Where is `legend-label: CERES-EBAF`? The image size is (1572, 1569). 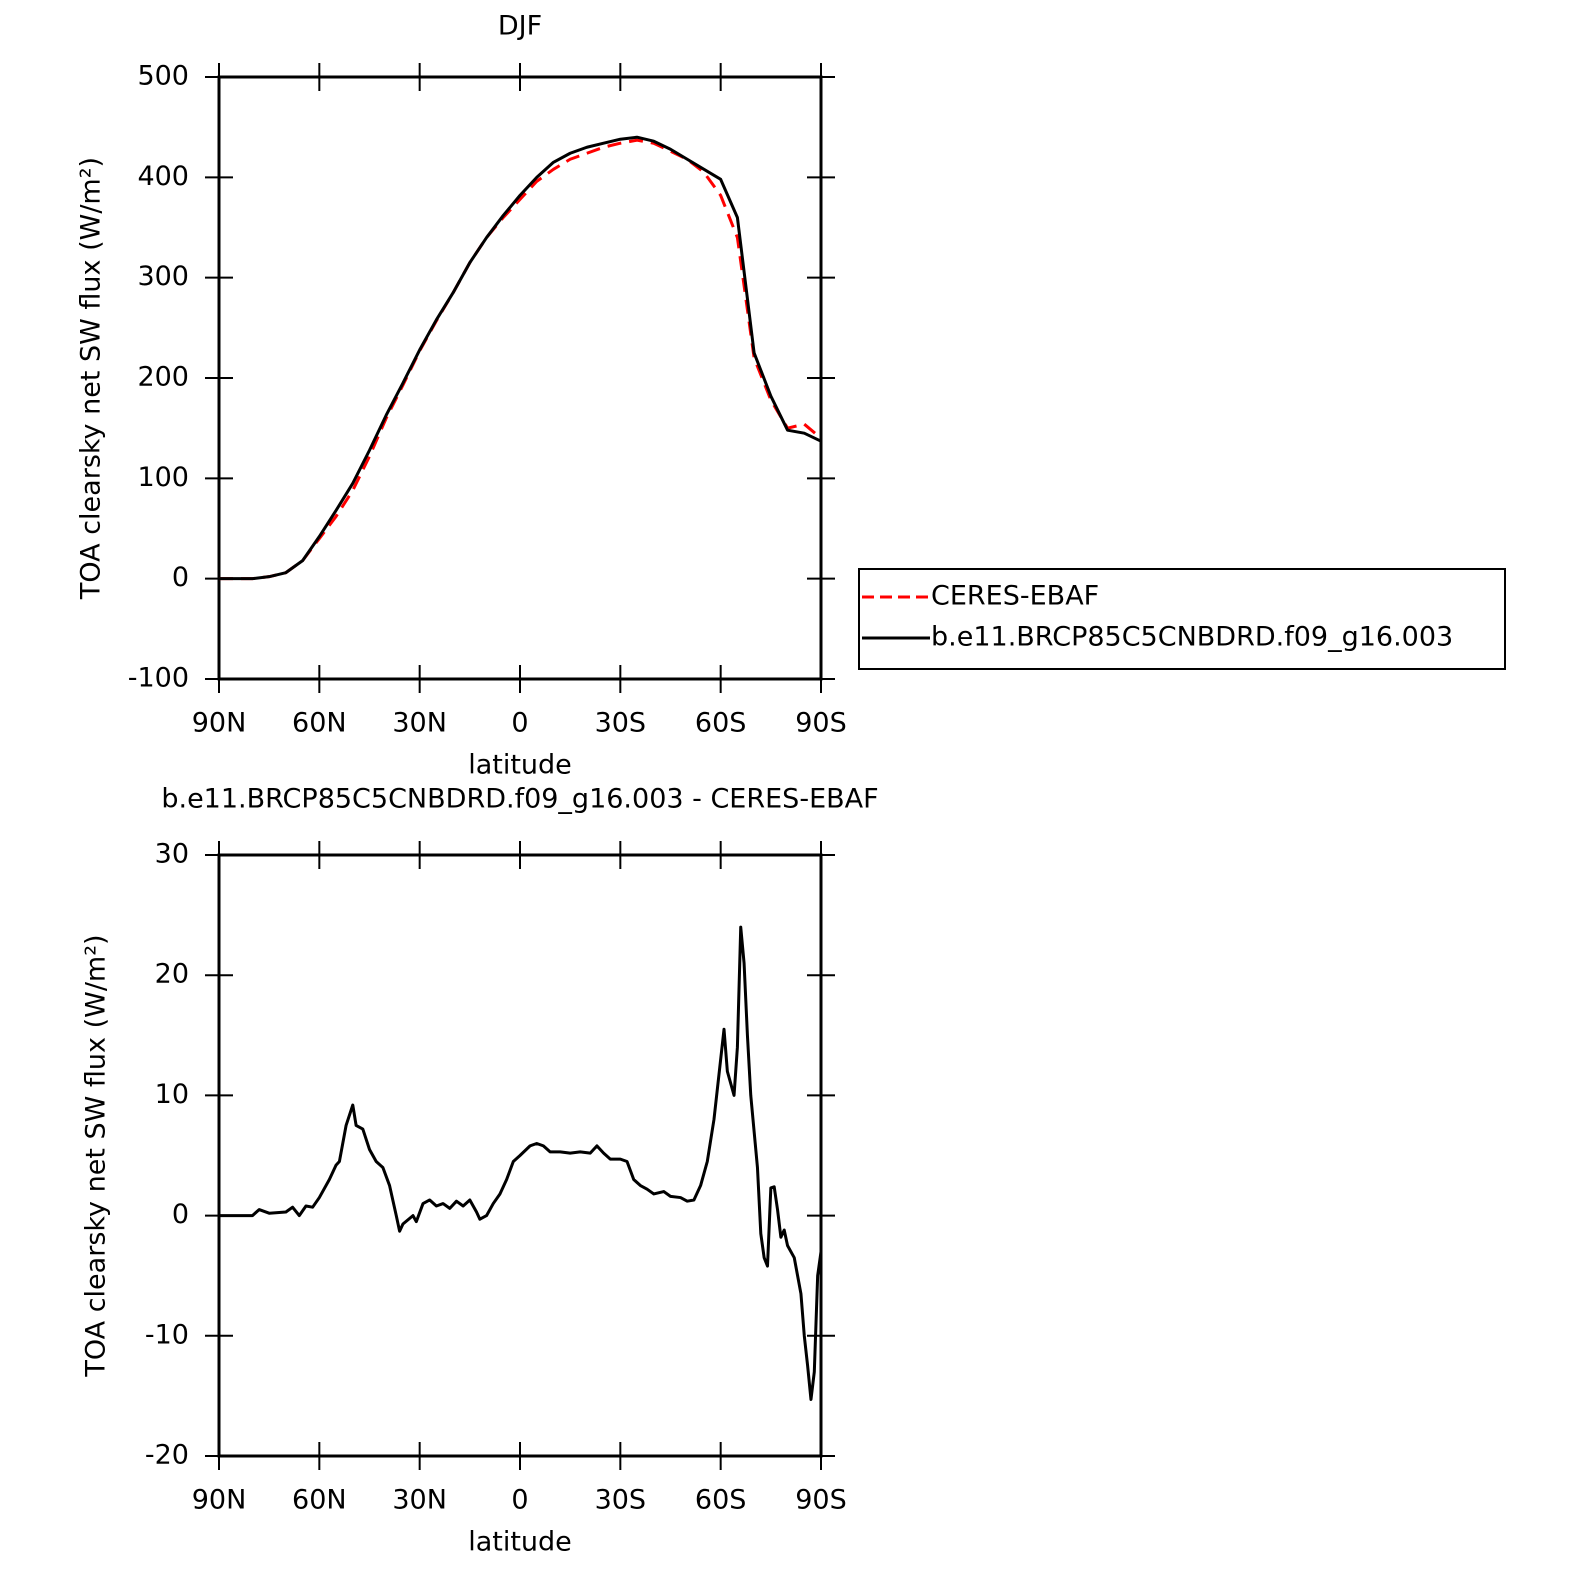 legend-label: CERES-EBAF is located at coordinates (1015, 596).